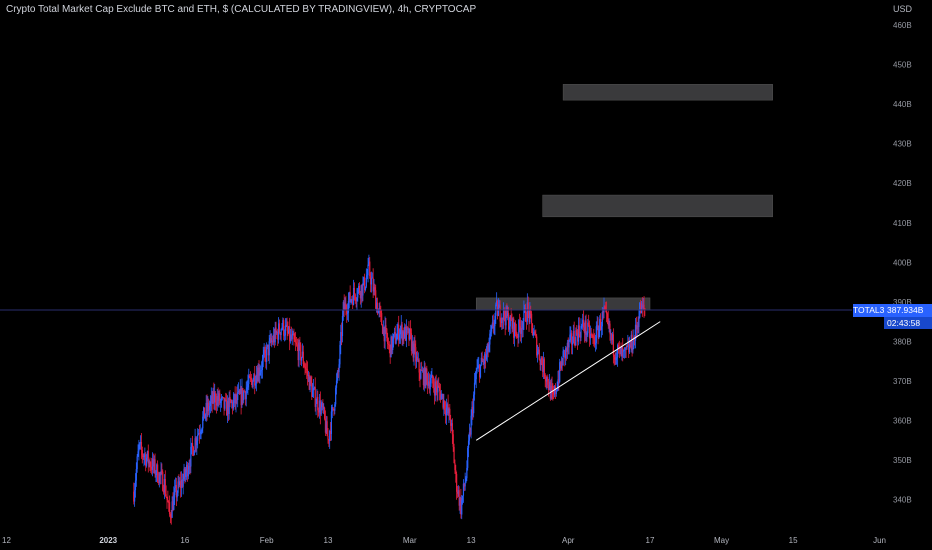  I want to click on price-tick-label: 430B, so click(902, 144).